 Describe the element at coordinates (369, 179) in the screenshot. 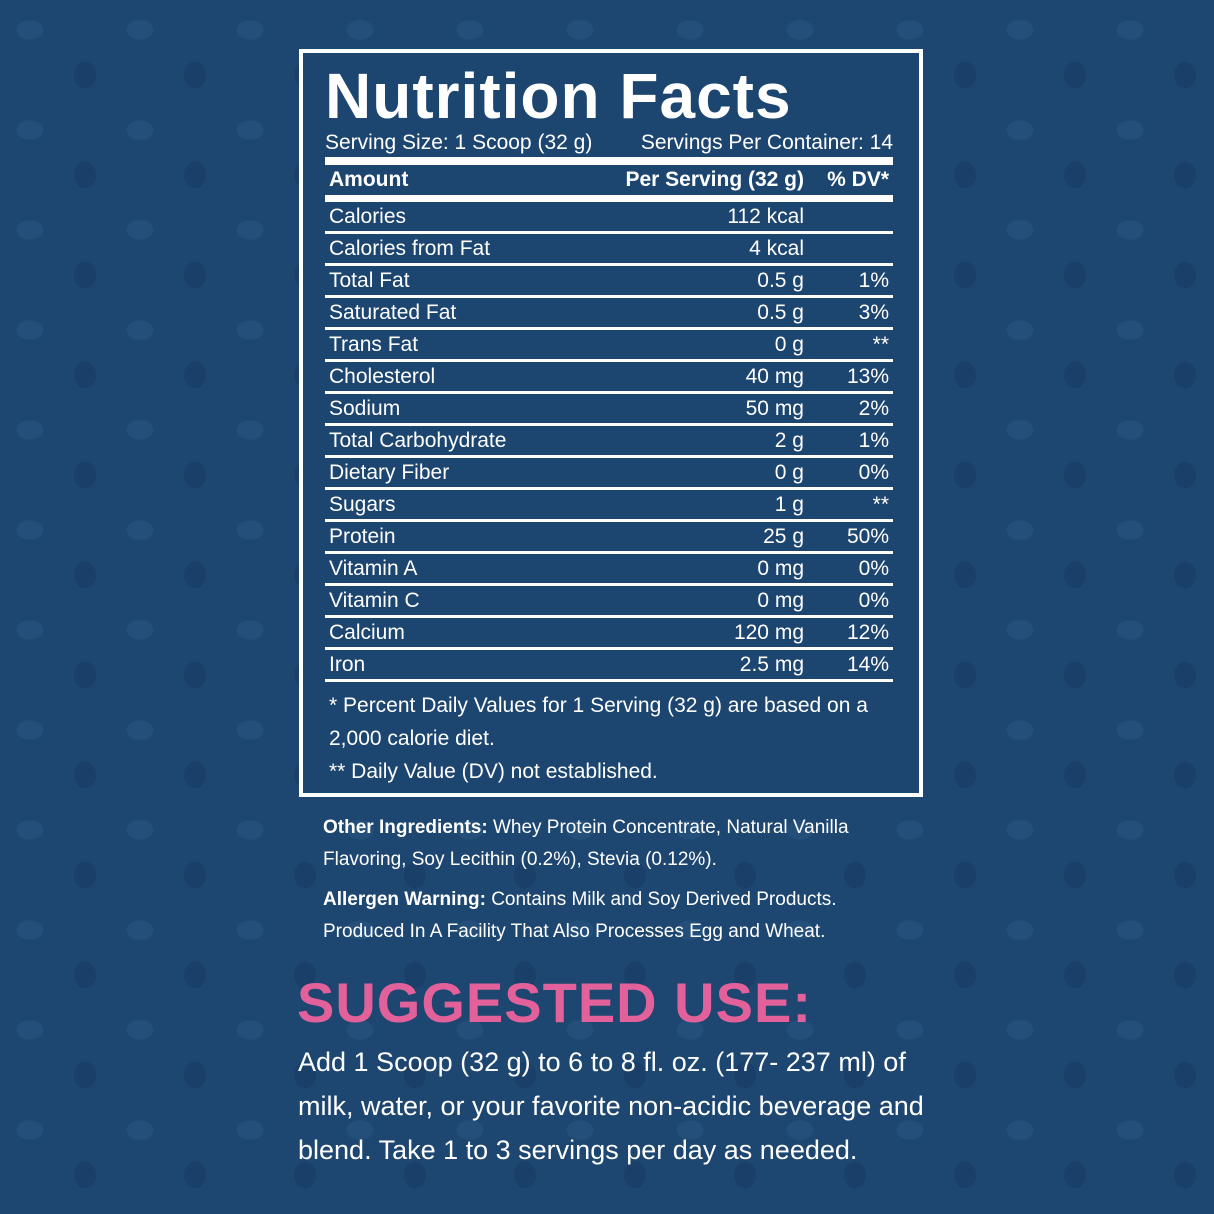

I see `header-amount: Amount` at that location.